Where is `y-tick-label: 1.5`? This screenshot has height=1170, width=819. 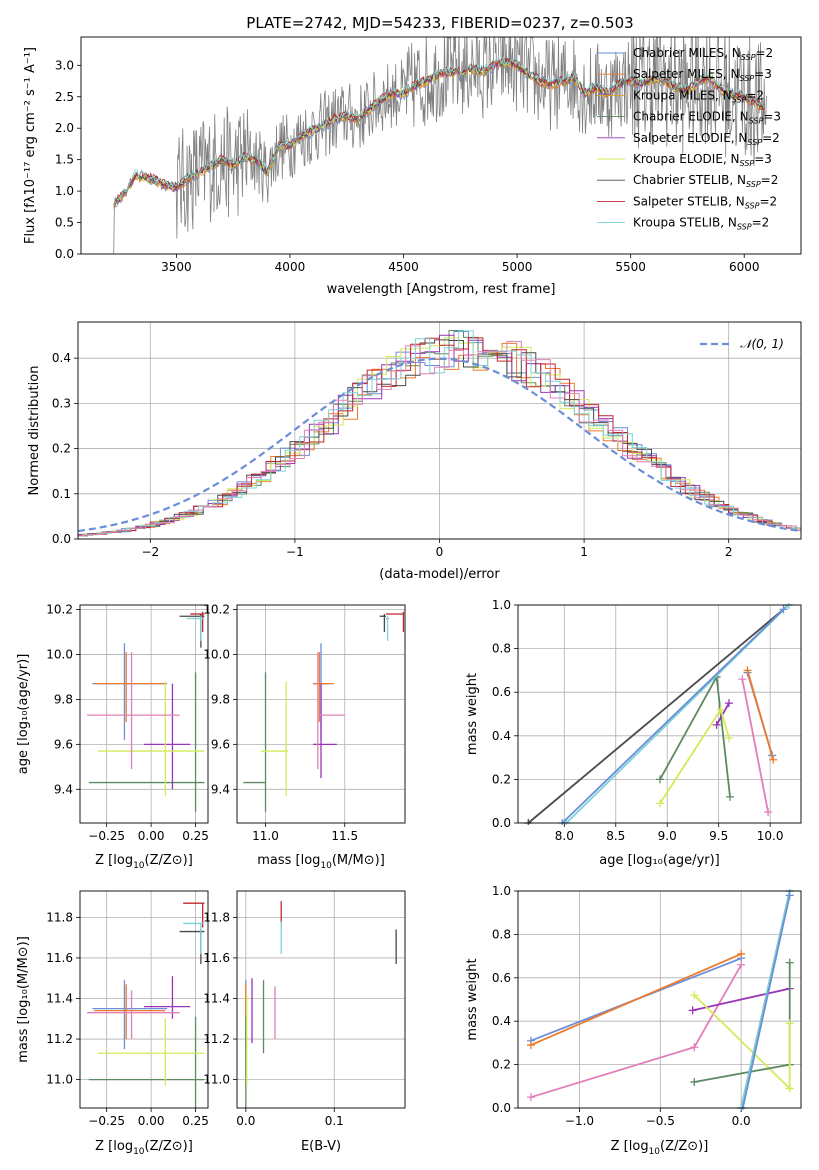
y-tick-label: 1.5 is located at coordinates (64, 160).